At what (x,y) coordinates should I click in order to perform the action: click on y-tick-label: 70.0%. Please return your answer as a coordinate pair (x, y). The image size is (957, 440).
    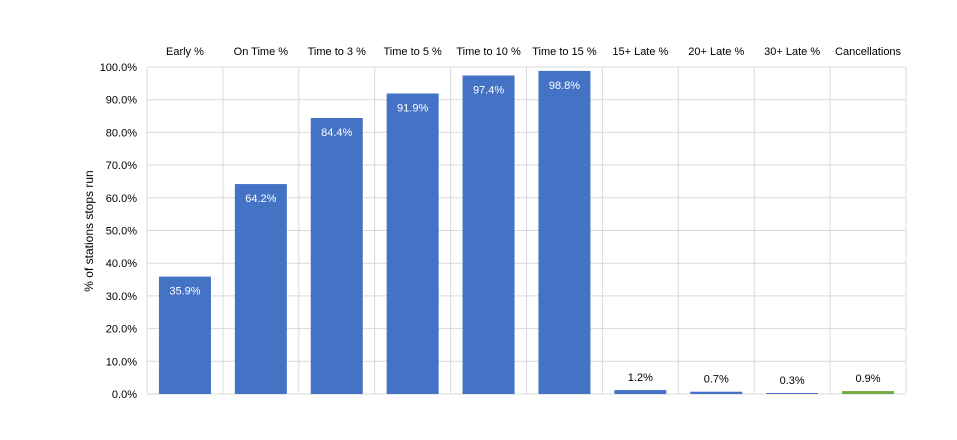
    Looking at the image, I should click on (121, 166).